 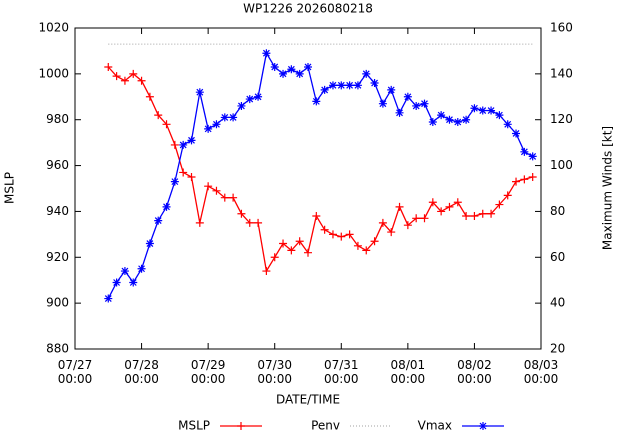 What do you see at coordinates (274, 372) in the screenshot?
I see `x-tick-label: 07/30 00:00` at bounding box center [274, 372].